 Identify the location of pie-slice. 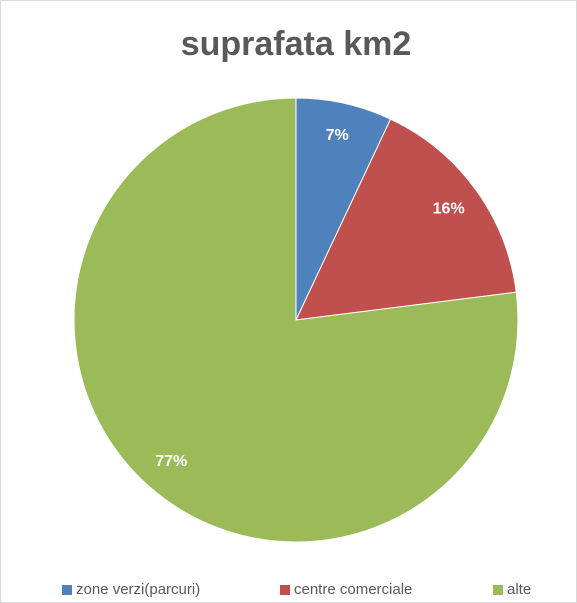
(406, 219).